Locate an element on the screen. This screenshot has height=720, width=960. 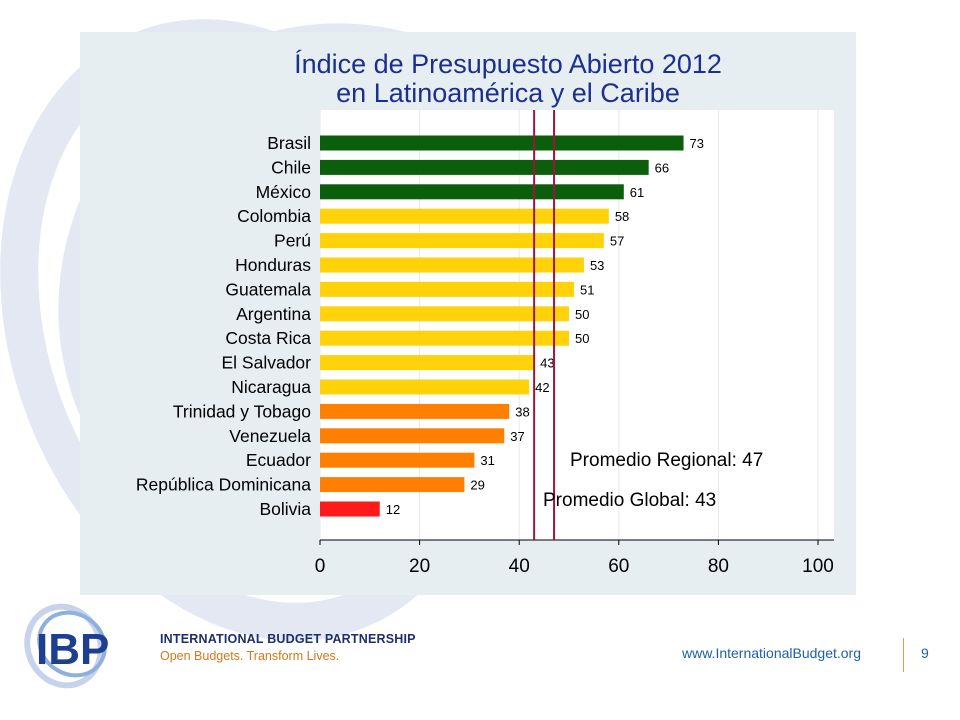
data-label: 29 is located at coordinates (477, 485).